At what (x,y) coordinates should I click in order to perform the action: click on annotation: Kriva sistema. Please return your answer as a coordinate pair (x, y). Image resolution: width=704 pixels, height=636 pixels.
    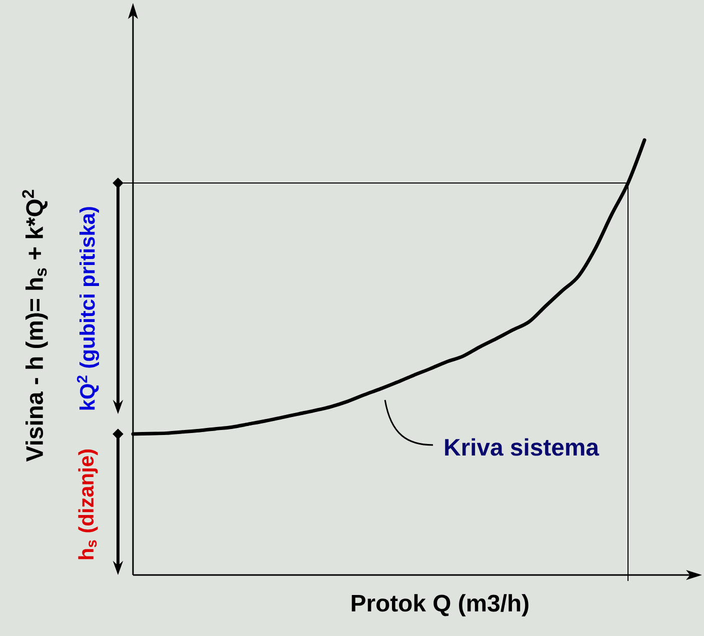
    Looking at the image, I should click on (522, 447).